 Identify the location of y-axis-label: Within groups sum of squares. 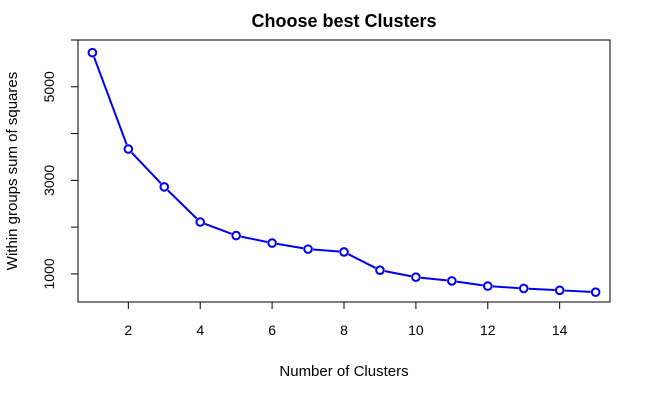
(12, 171).